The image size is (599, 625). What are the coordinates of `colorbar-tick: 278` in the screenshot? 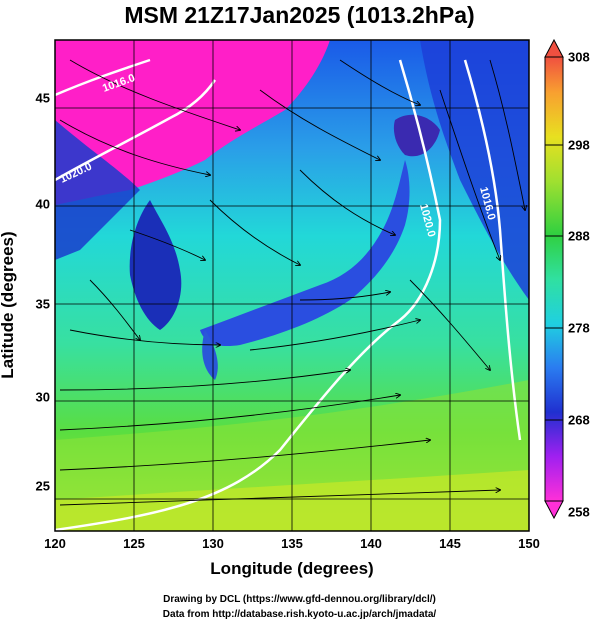 It's located at (579, 328).